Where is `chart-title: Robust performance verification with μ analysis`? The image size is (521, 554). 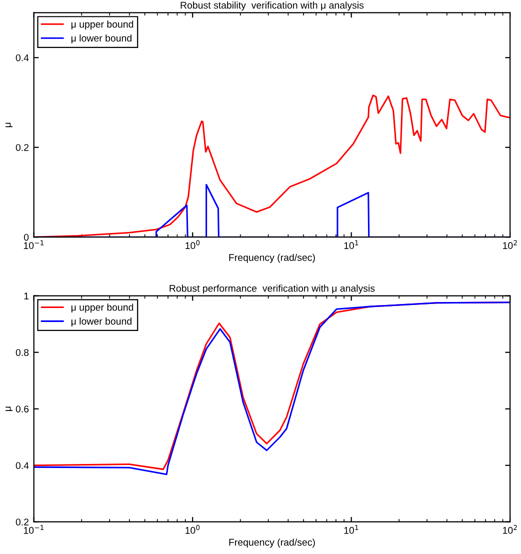 chart-title: Robust performance verification with μ analysis is located at coordinates (272, 289).